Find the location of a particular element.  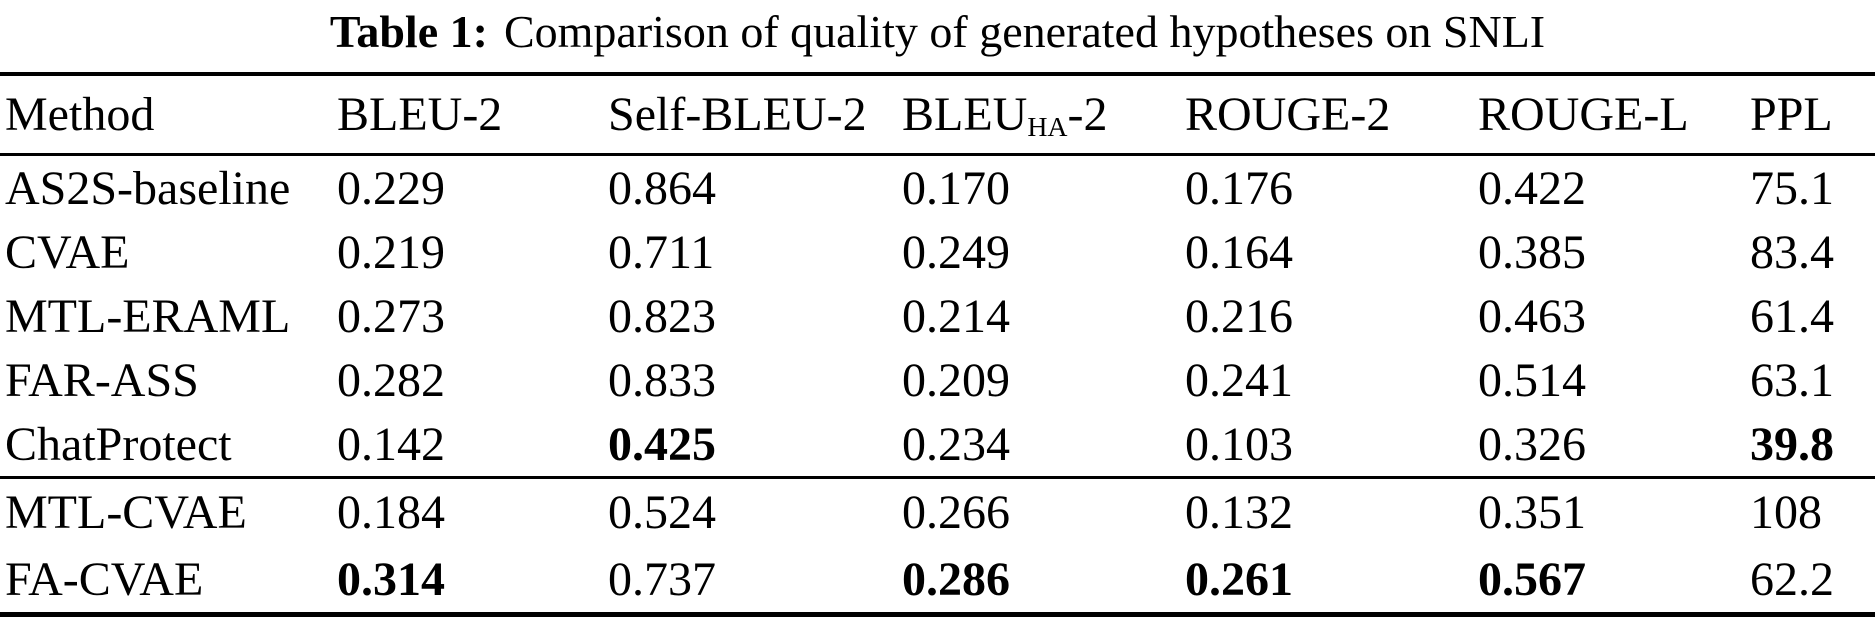

value-cell: 0.261 is located at coordinates (1239, 579).